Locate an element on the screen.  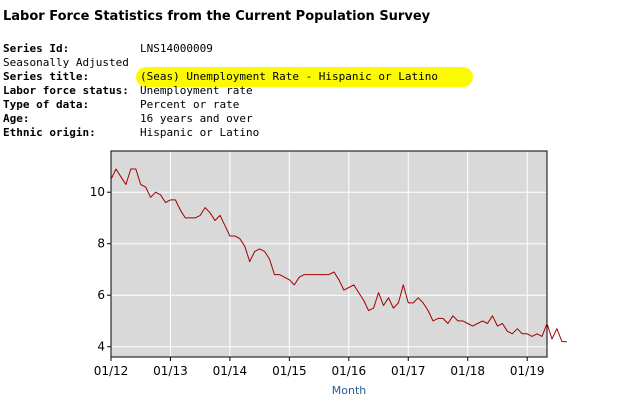
x-tick-label: 01/19 is located at coordinates (527, 371).